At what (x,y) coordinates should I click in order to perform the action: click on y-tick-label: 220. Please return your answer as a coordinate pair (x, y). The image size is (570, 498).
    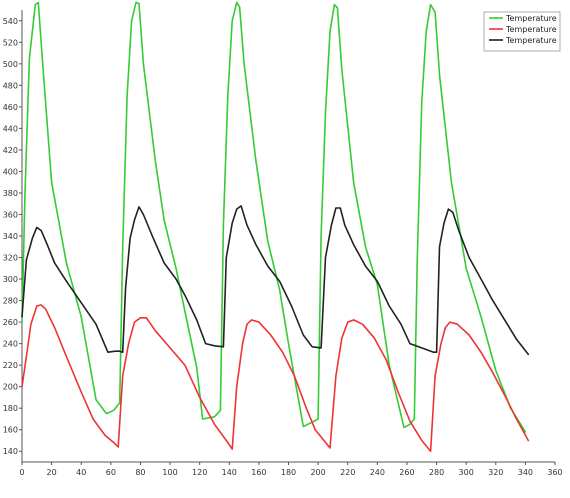
    Looking at the image, I should click on (10, 365).